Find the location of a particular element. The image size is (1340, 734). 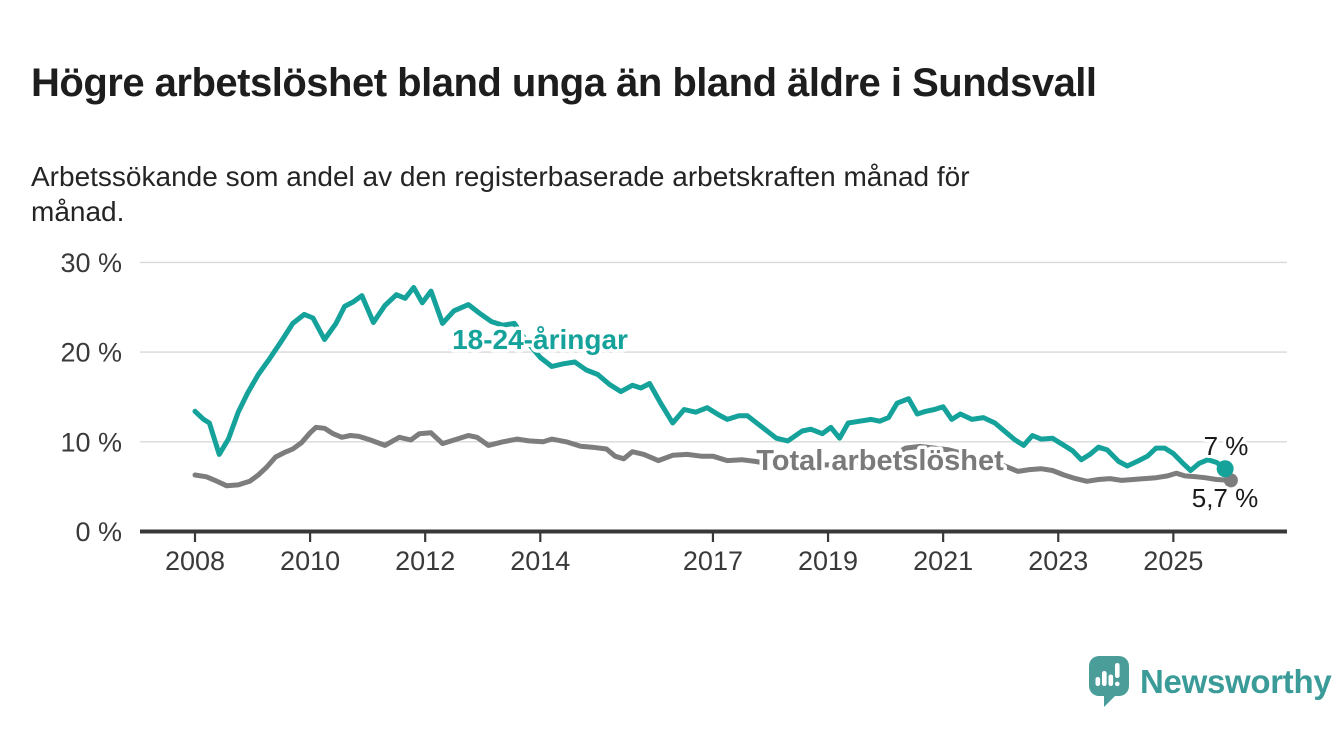

newsworthy-bubble-chart-icon is located at coordinates (1109, 682).